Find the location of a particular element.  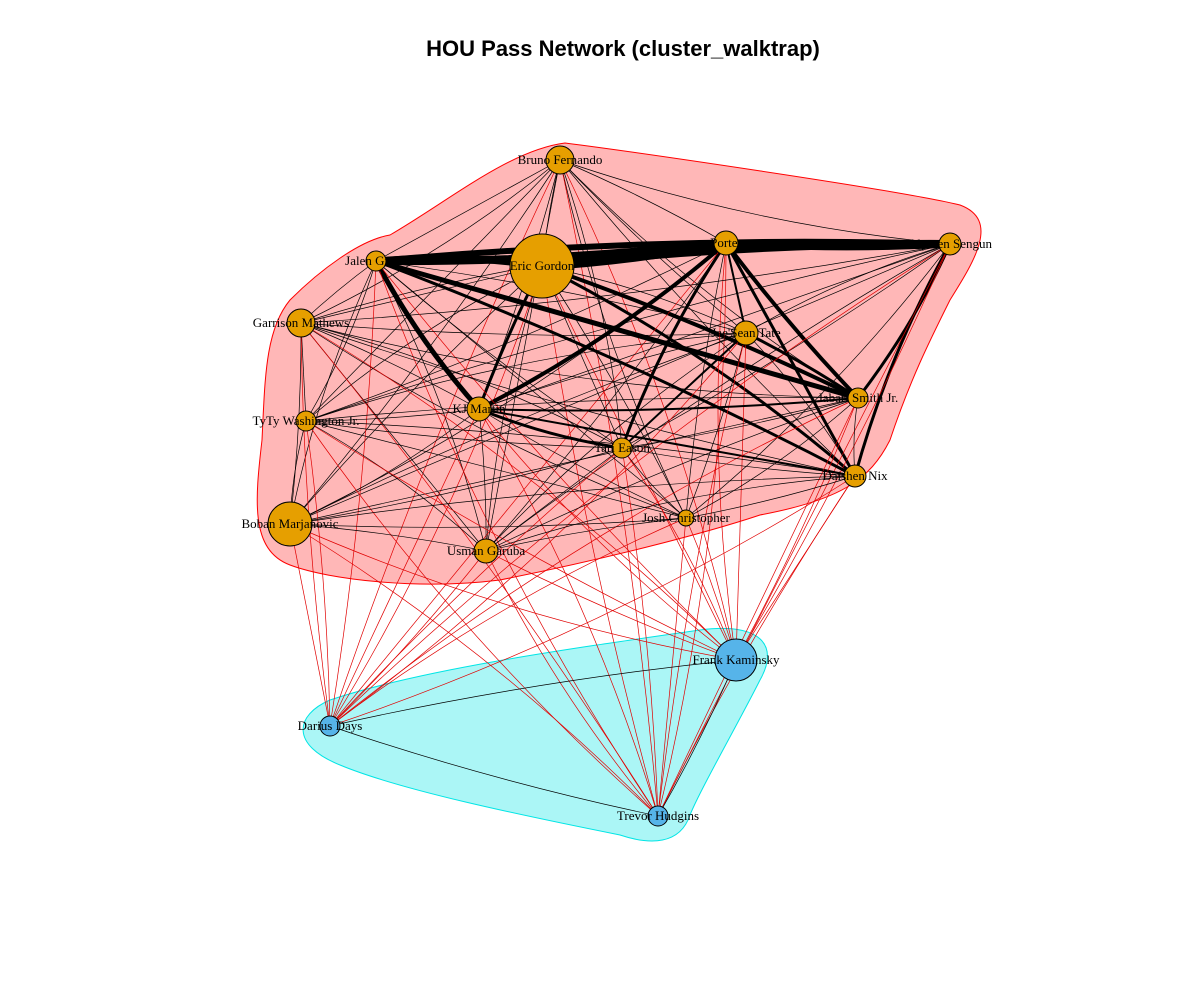

node-label-jalen: Jalen Green is located at coordinates (376, 260).